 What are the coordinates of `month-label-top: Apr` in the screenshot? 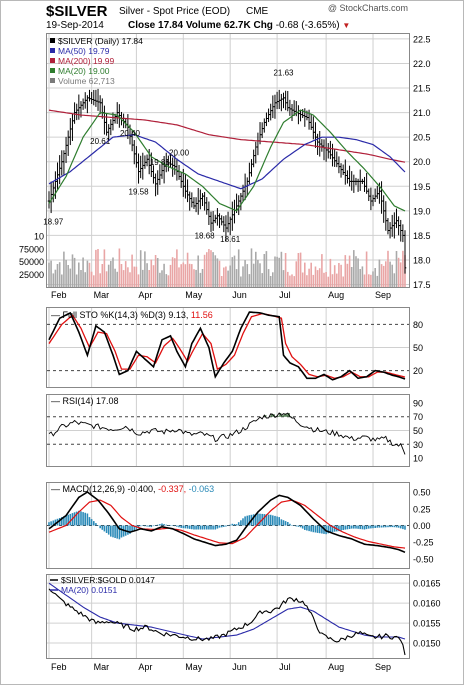 It's located at (145, 295).